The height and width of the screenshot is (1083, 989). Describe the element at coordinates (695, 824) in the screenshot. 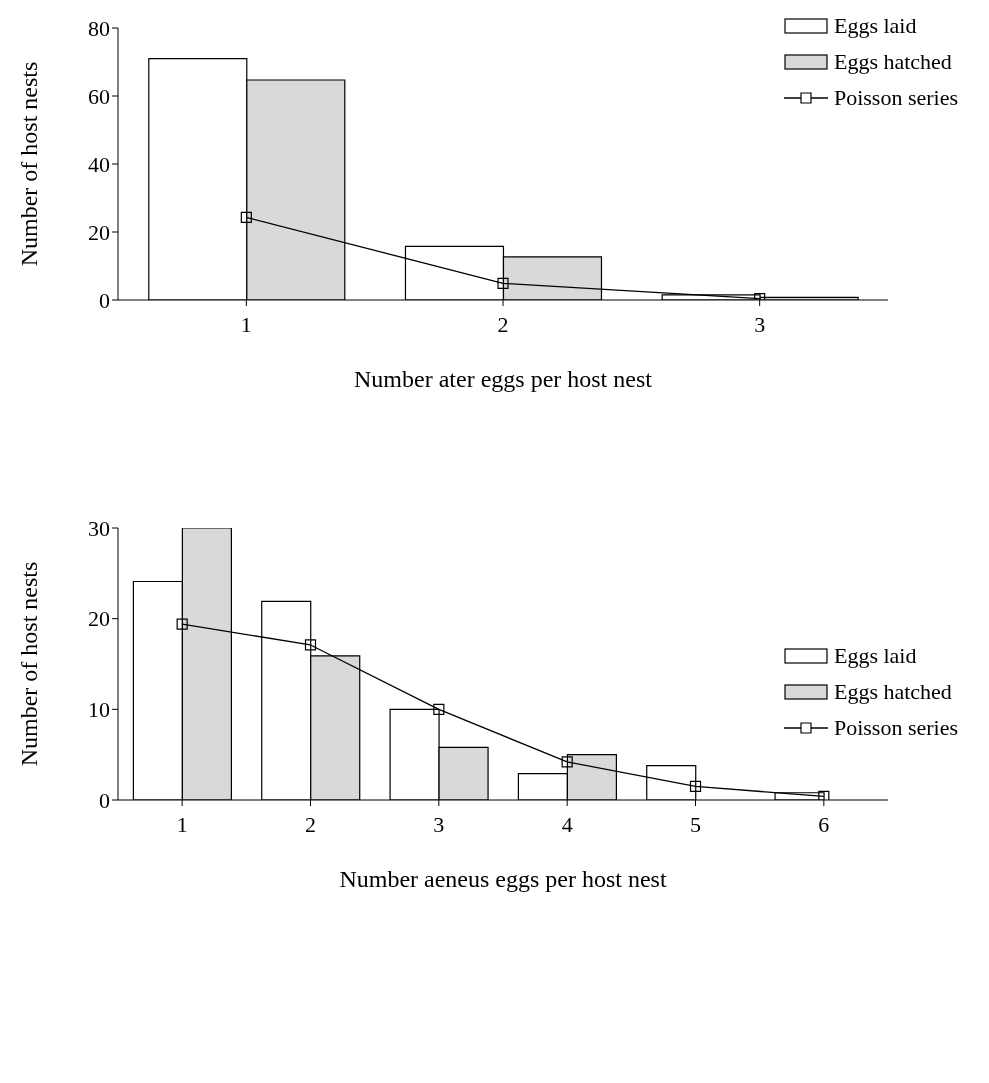

I see `x-tick-label: 5` at that location.